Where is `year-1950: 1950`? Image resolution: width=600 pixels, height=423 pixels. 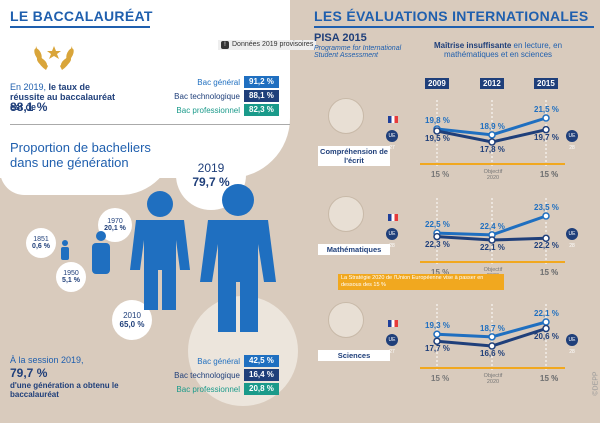 year-1950: 1950 is located at coordinates (71, 273).